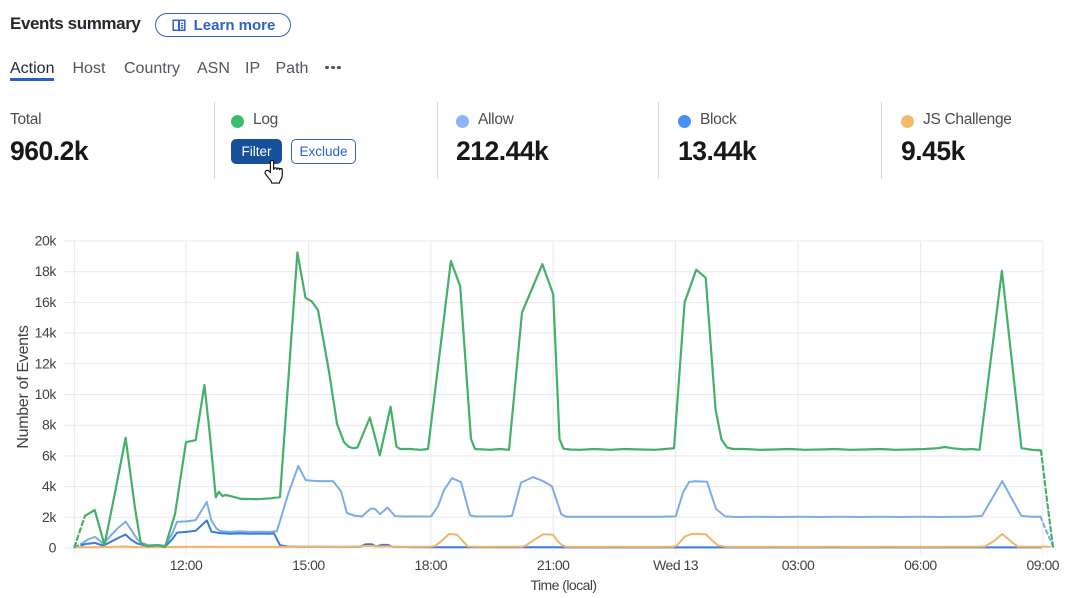 The image size is (1068, 598). I want to click on svg-text: Wed 13, so click(676, 565).